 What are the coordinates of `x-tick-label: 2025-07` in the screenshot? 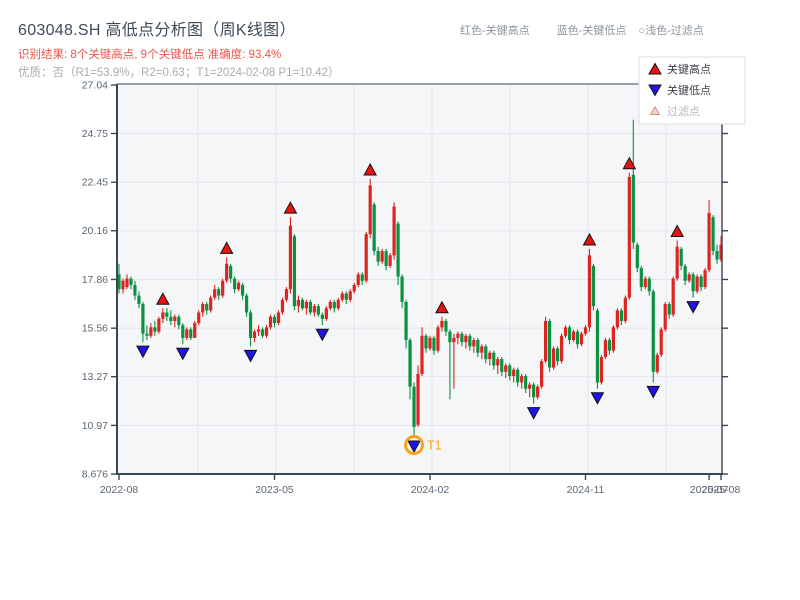 It's located at (709, 490).